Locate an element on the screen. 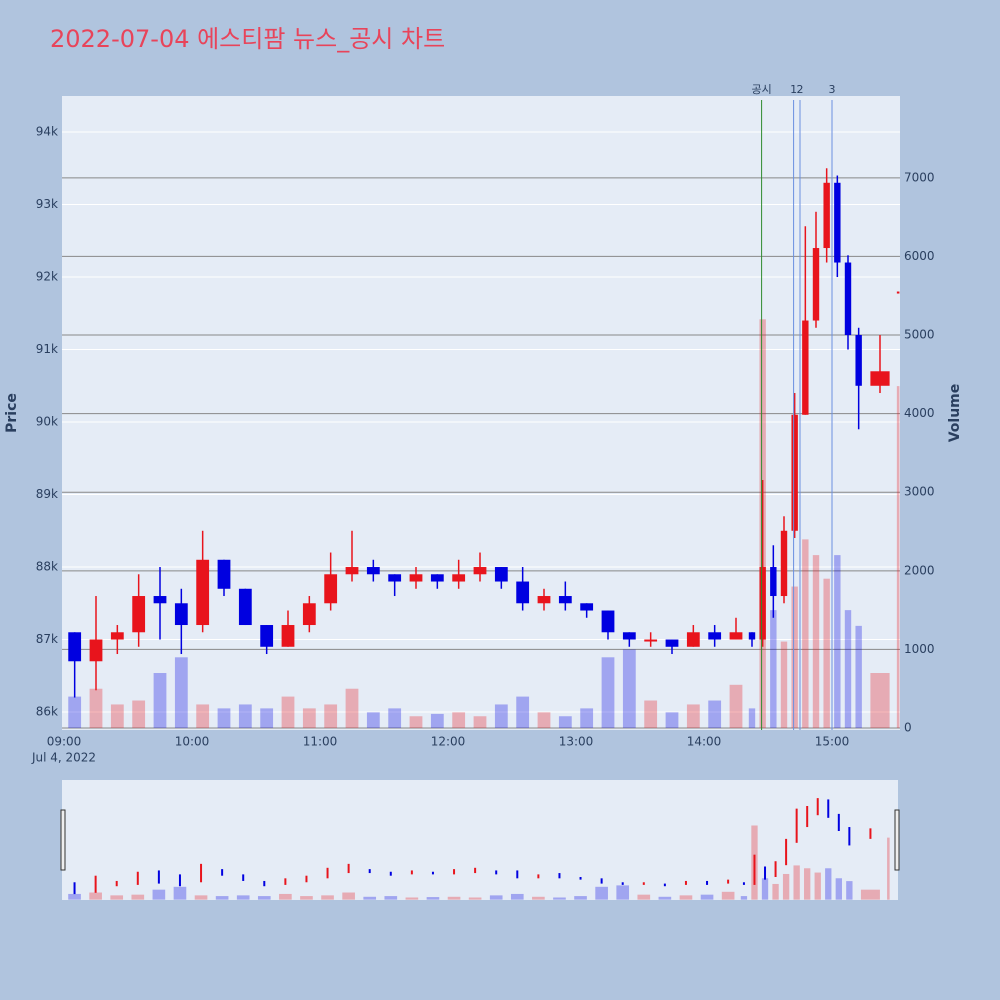 The image size is (1000, 1000). y-tick-label: 90k is located at coordinates (47, 422).